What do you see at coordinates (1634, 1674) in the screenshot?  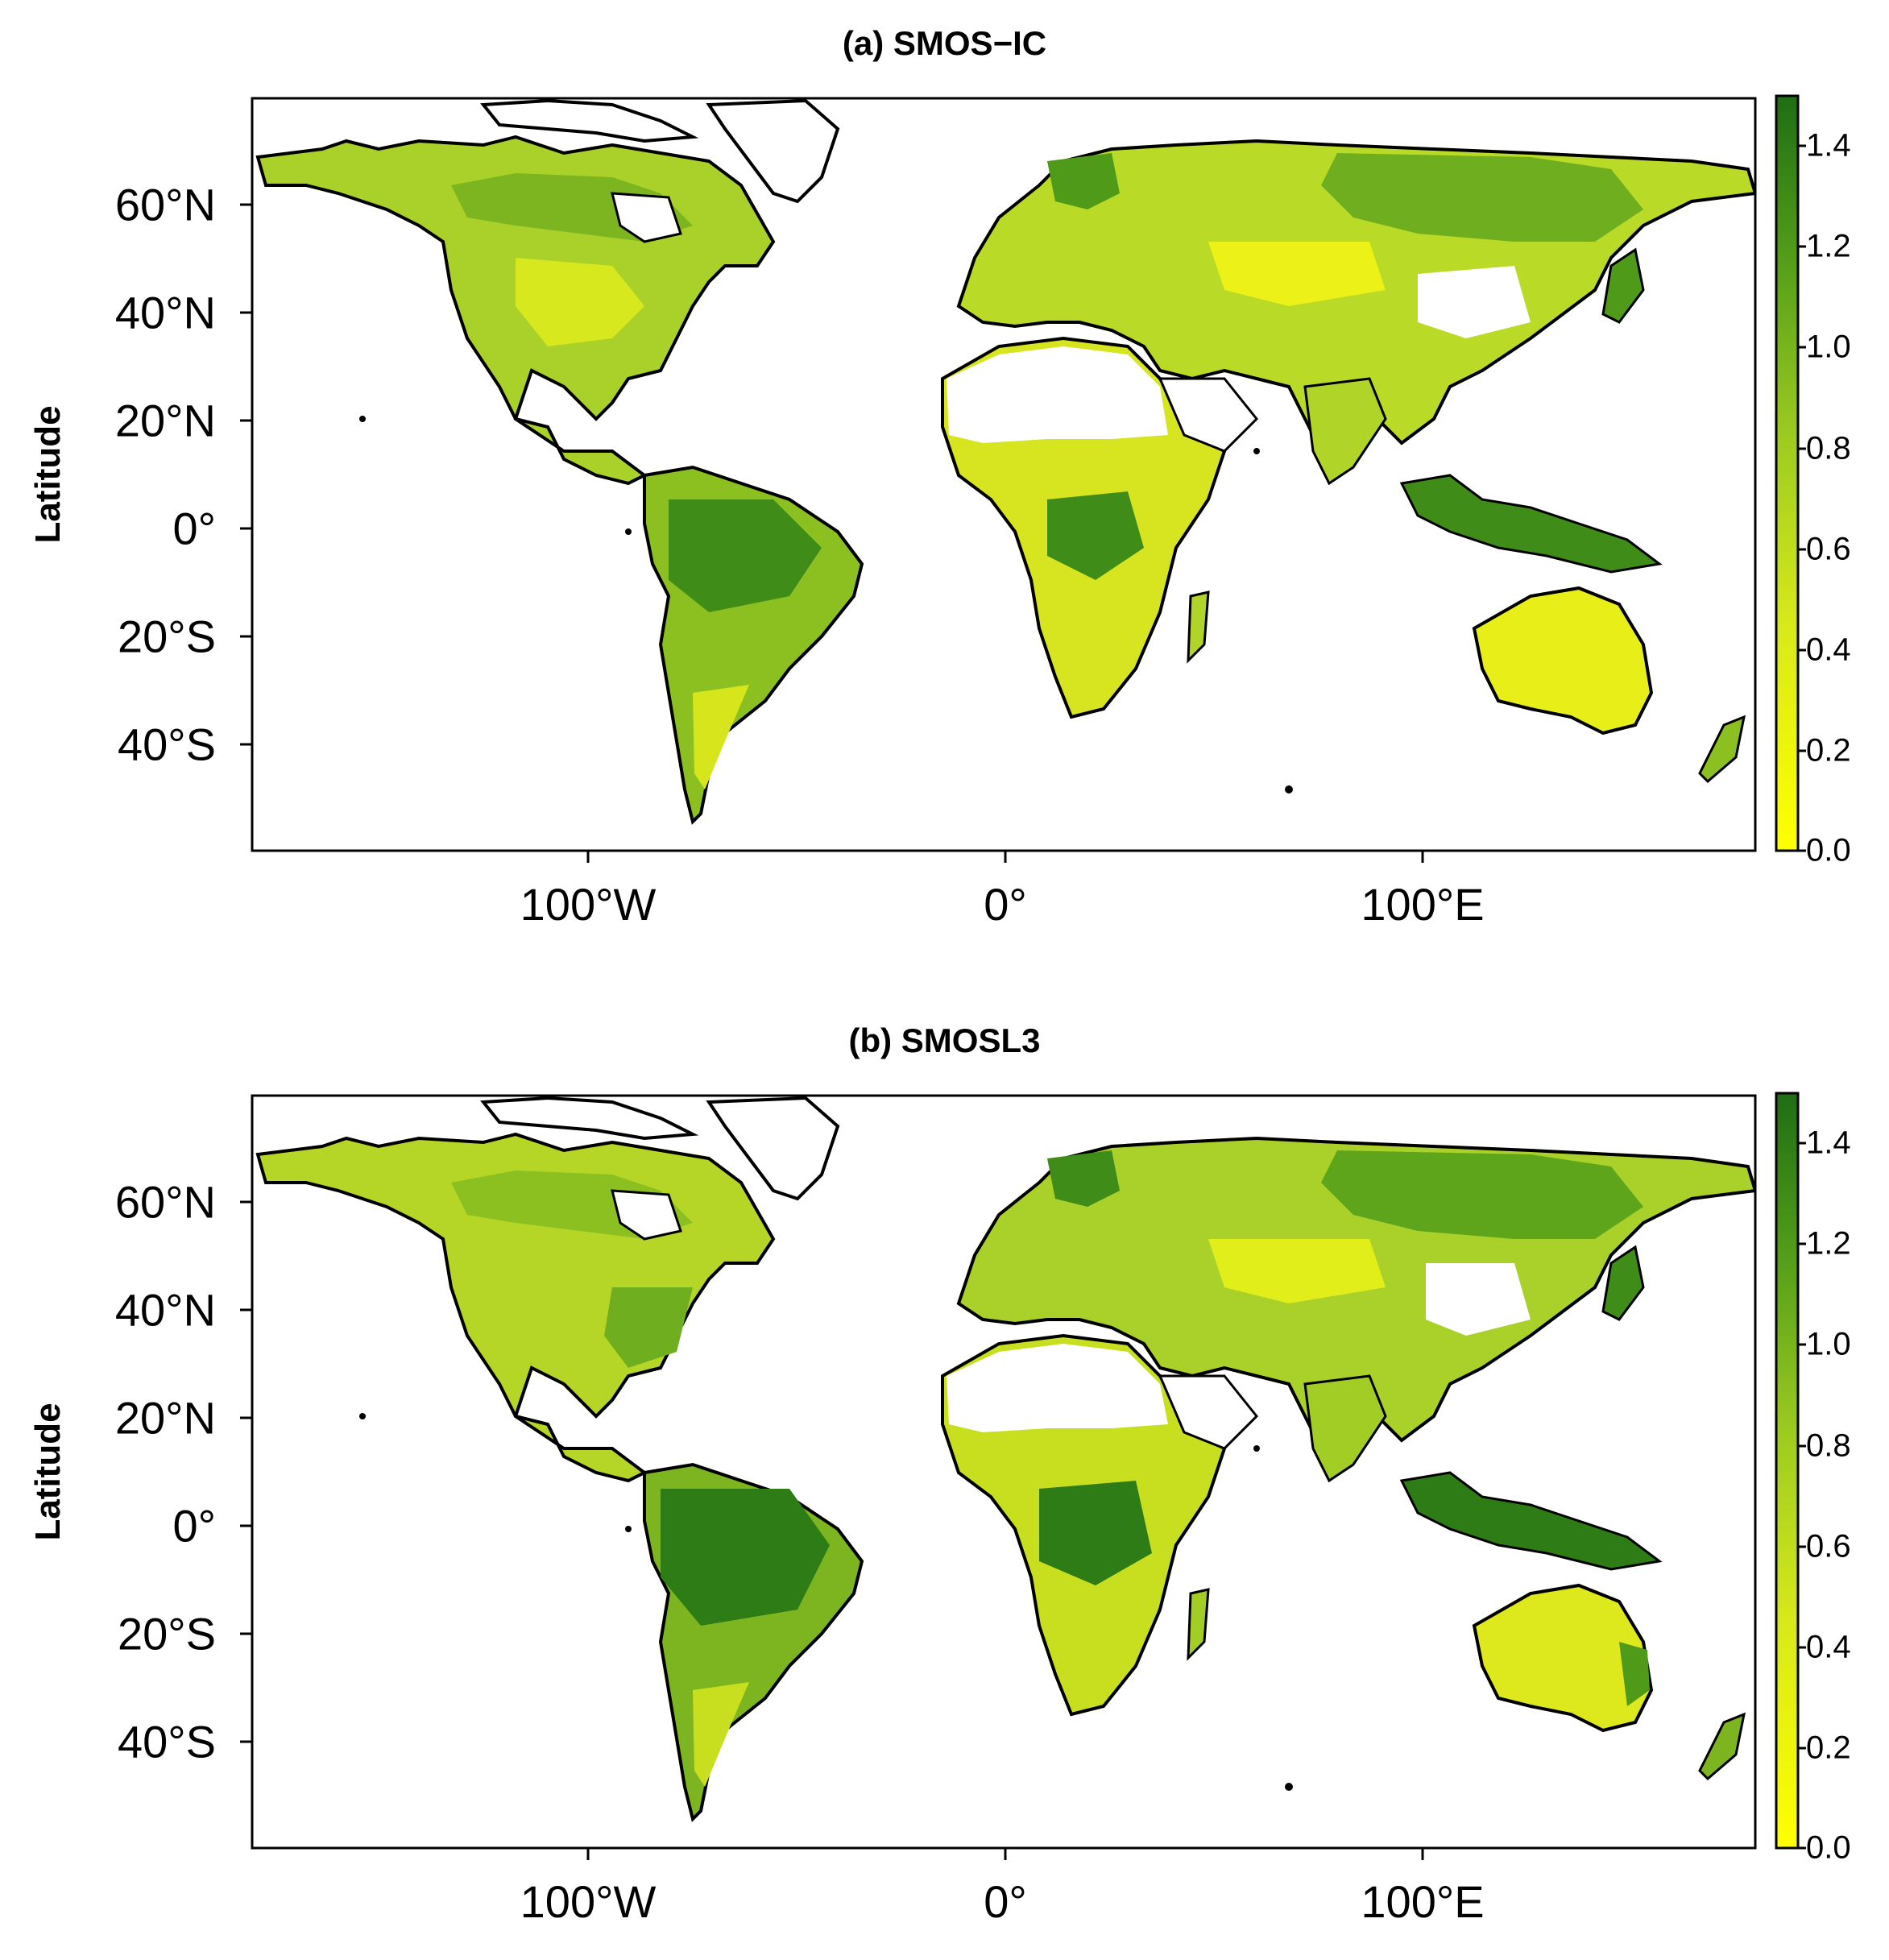 I see `australia-east-coast` at bounding box center [1634, 1674].